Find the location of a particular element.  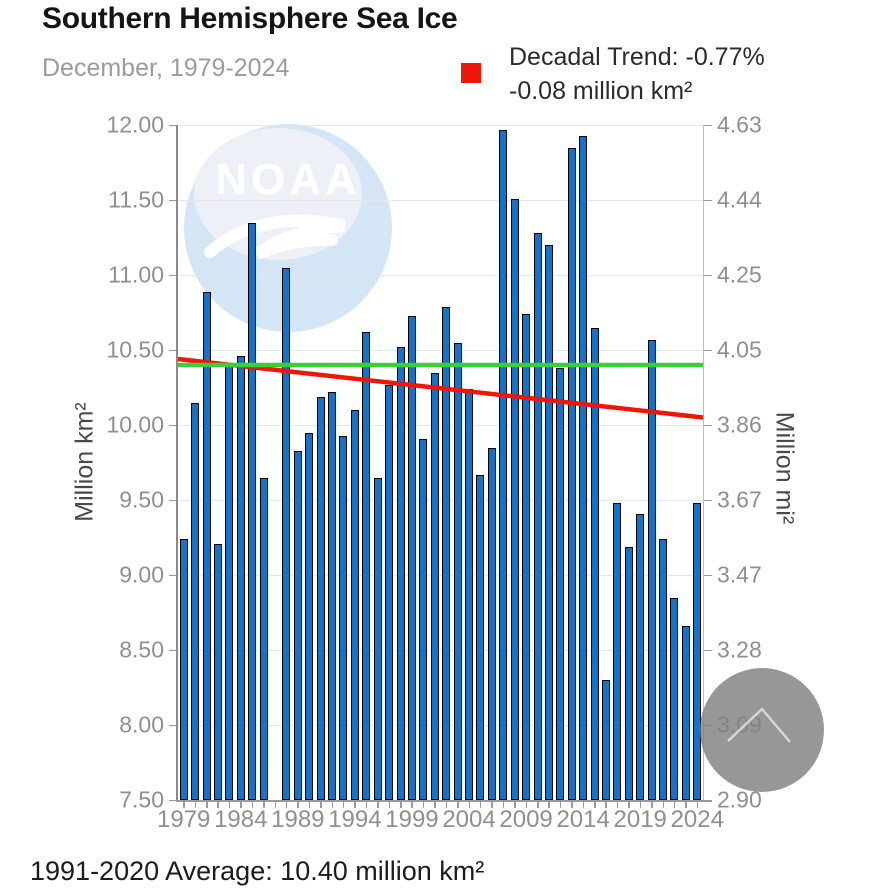

noaa-logo-text: NOAA is located at coordinates (288, 179).